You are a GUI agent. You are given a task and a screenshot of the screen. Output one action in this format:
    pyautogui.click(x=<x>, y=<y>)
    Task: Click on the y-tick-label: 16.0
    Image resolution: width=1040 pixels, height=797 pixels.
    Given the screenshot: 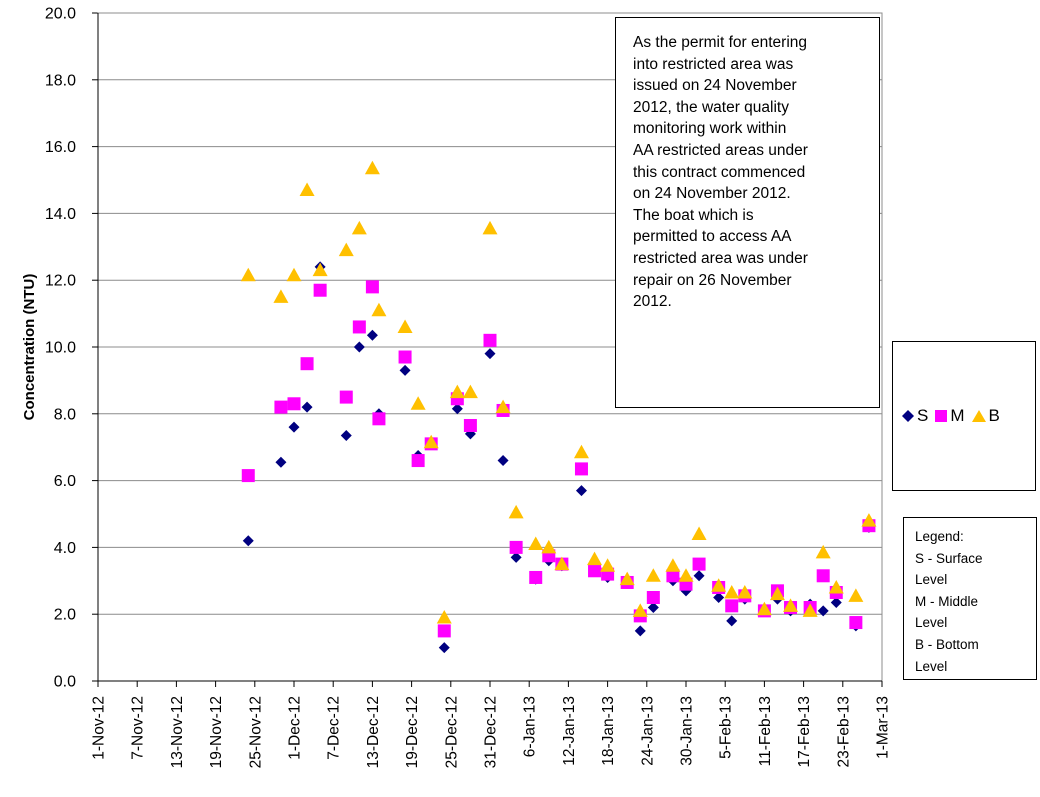 What is the action you would take?
    pyautogui.click(x=60, y=147)
    